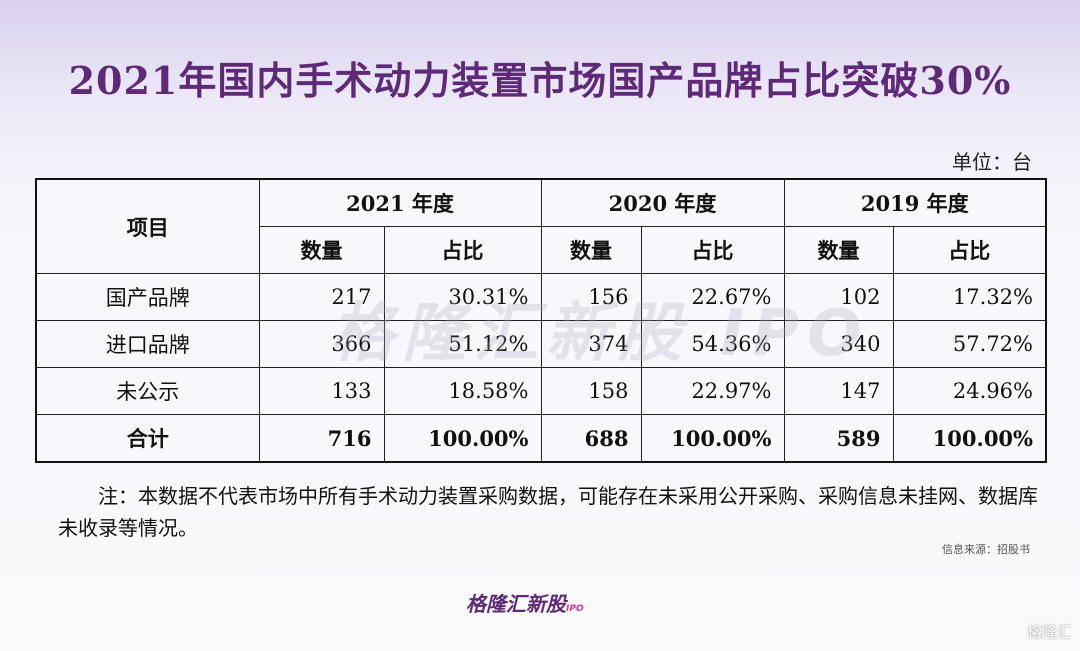 This screenshot has width=1080, height=651. I want to click on share-cell: 30.31%, so click(462, 297).